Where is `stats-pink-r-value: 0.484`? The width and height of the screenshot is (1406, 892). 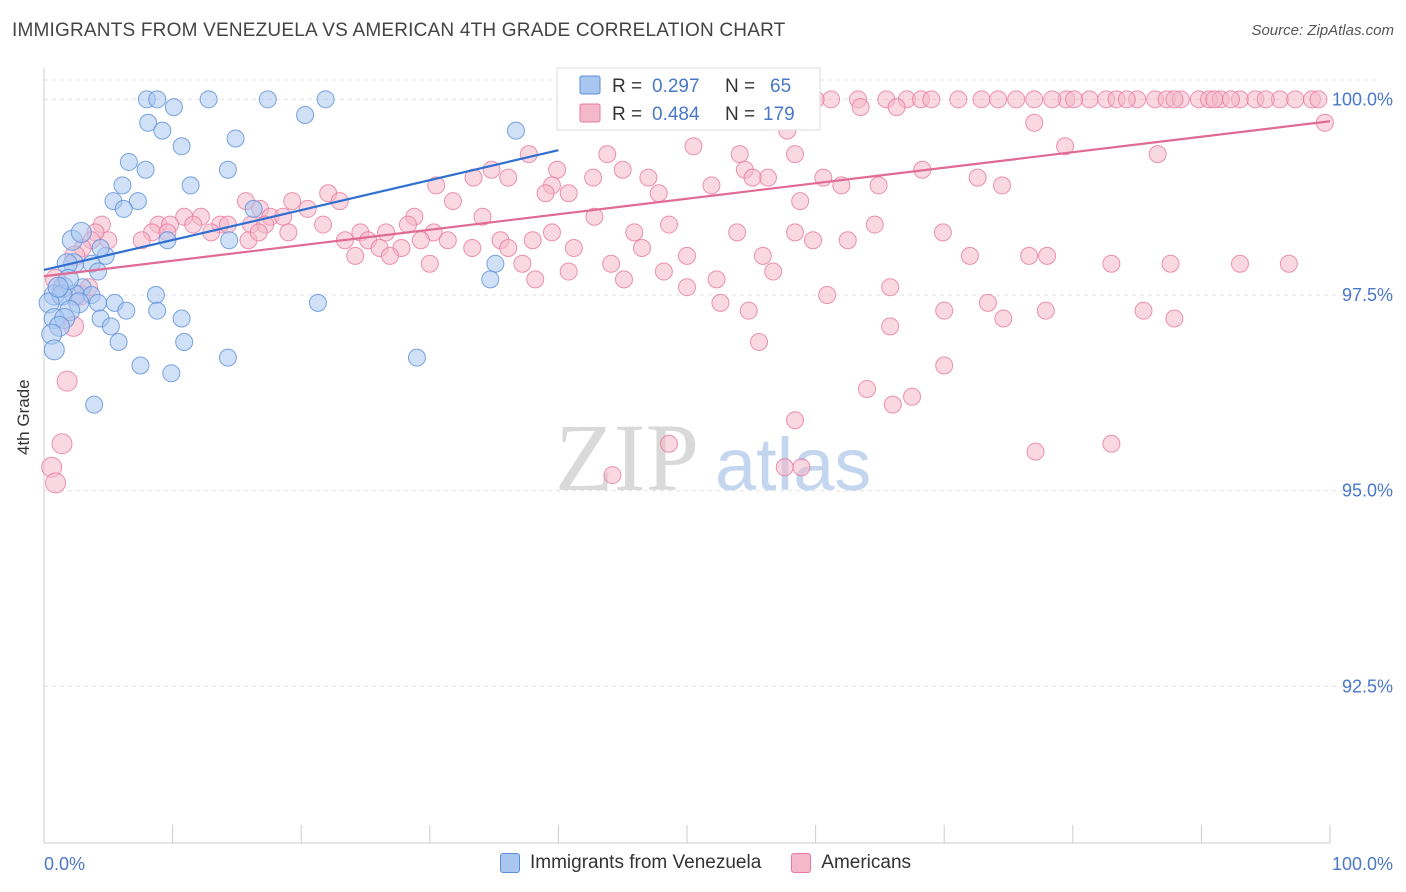
stats-pink-r-value: 0.484 is located at coordinates (676, 114).